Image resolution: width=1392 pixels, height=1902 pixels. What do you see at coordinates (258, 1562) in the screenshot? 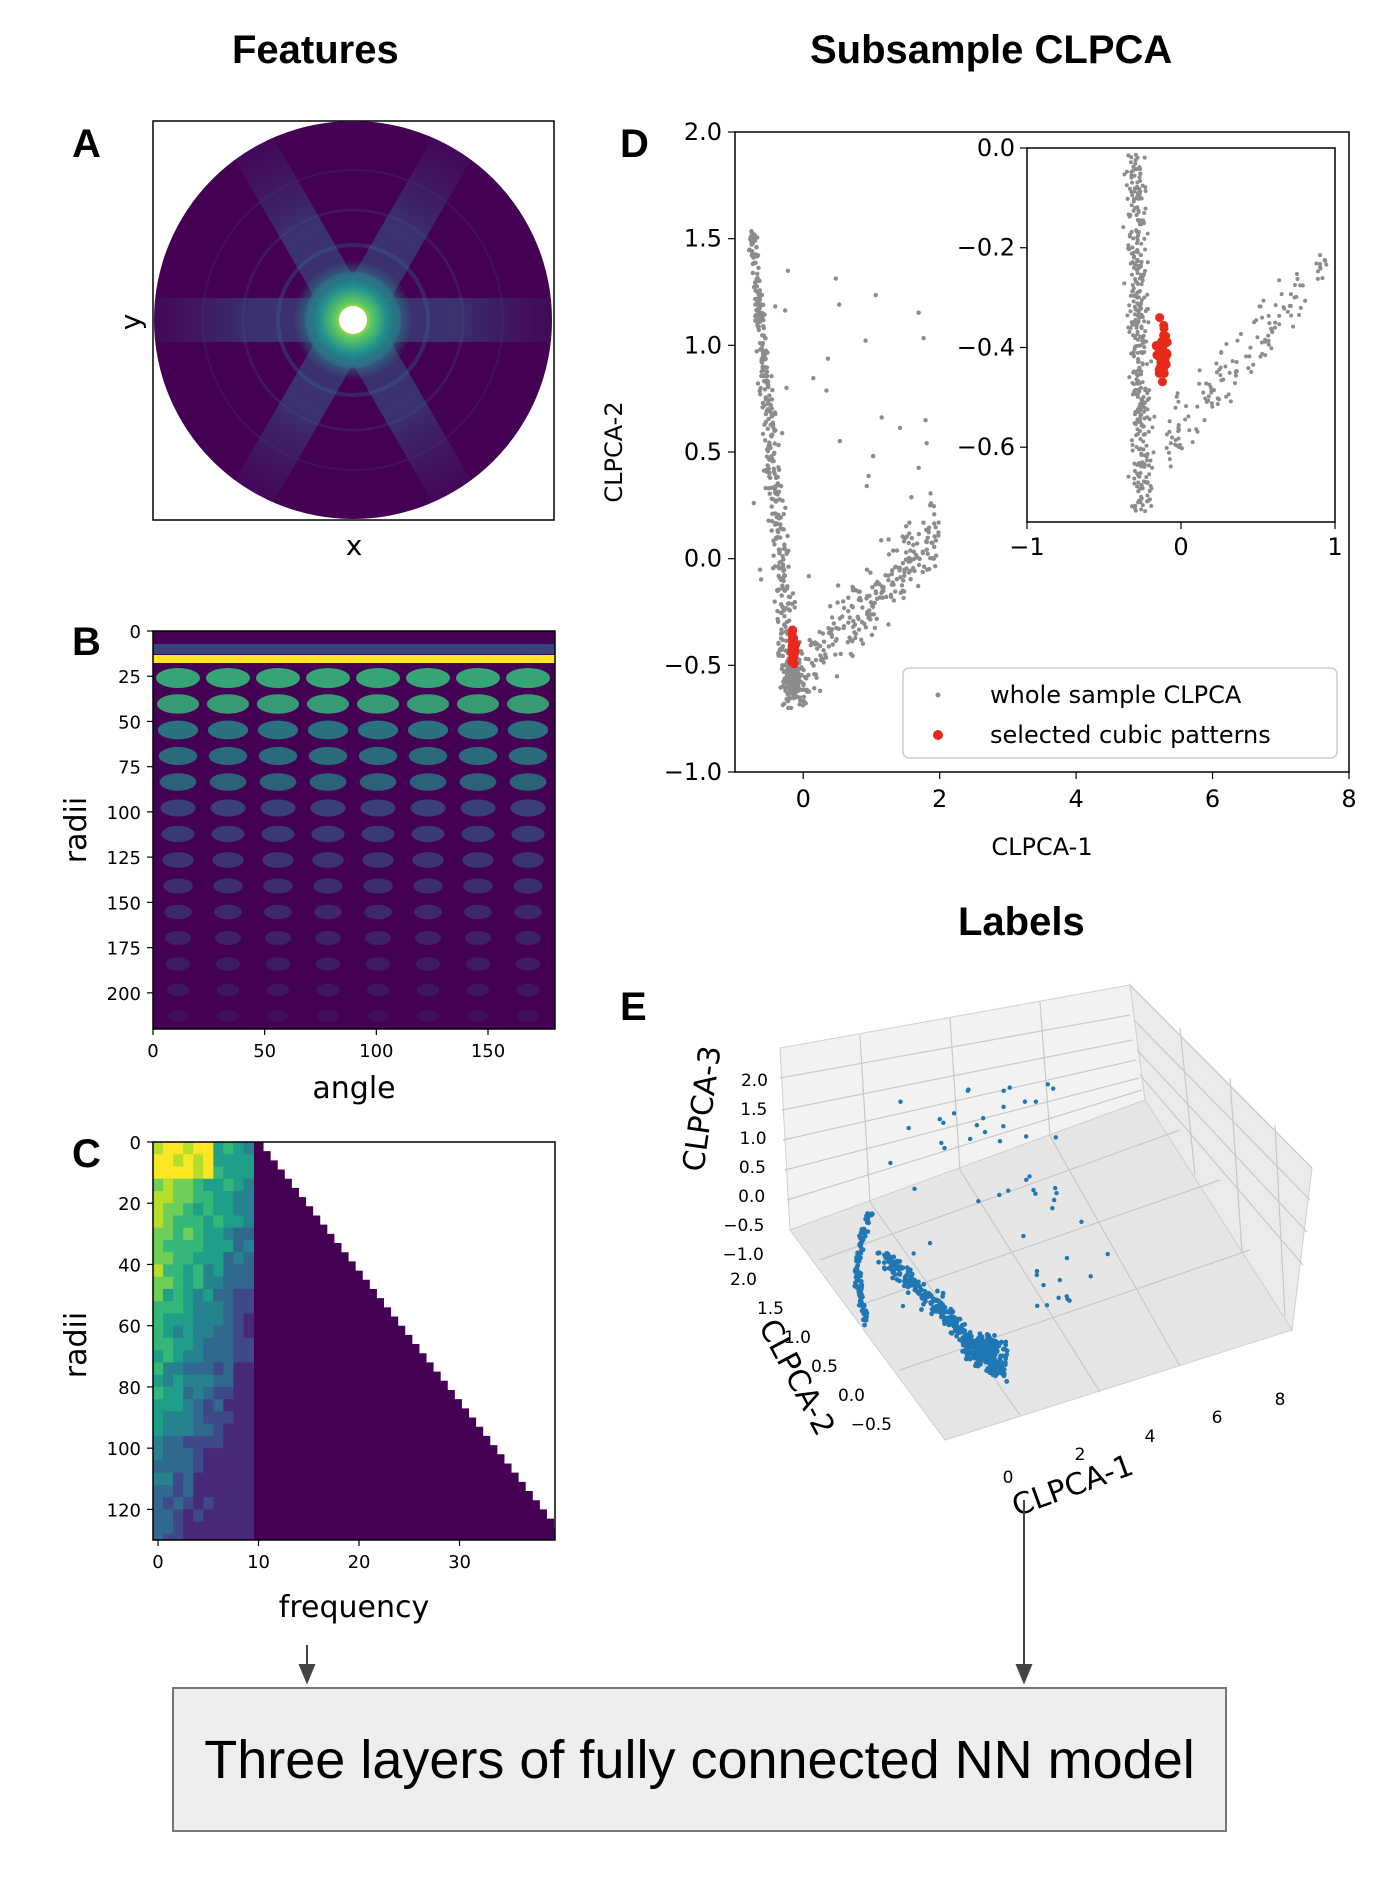
I see `panel-c-xtick: 10` at bounding box center [258, 1562].